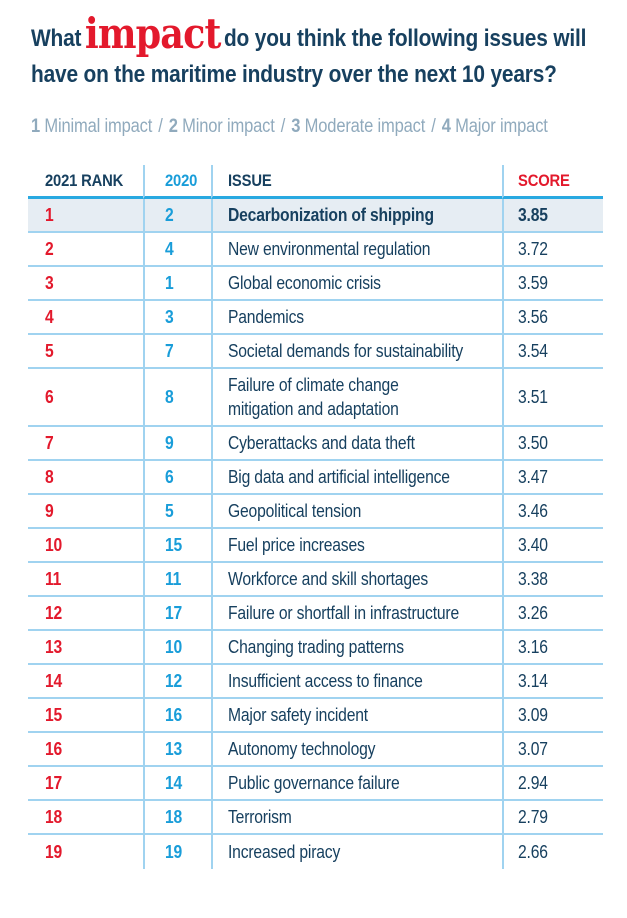 This screenshot has width=627, height=918. I want to click on legend-item-label: Major impact, so click(501, 126).